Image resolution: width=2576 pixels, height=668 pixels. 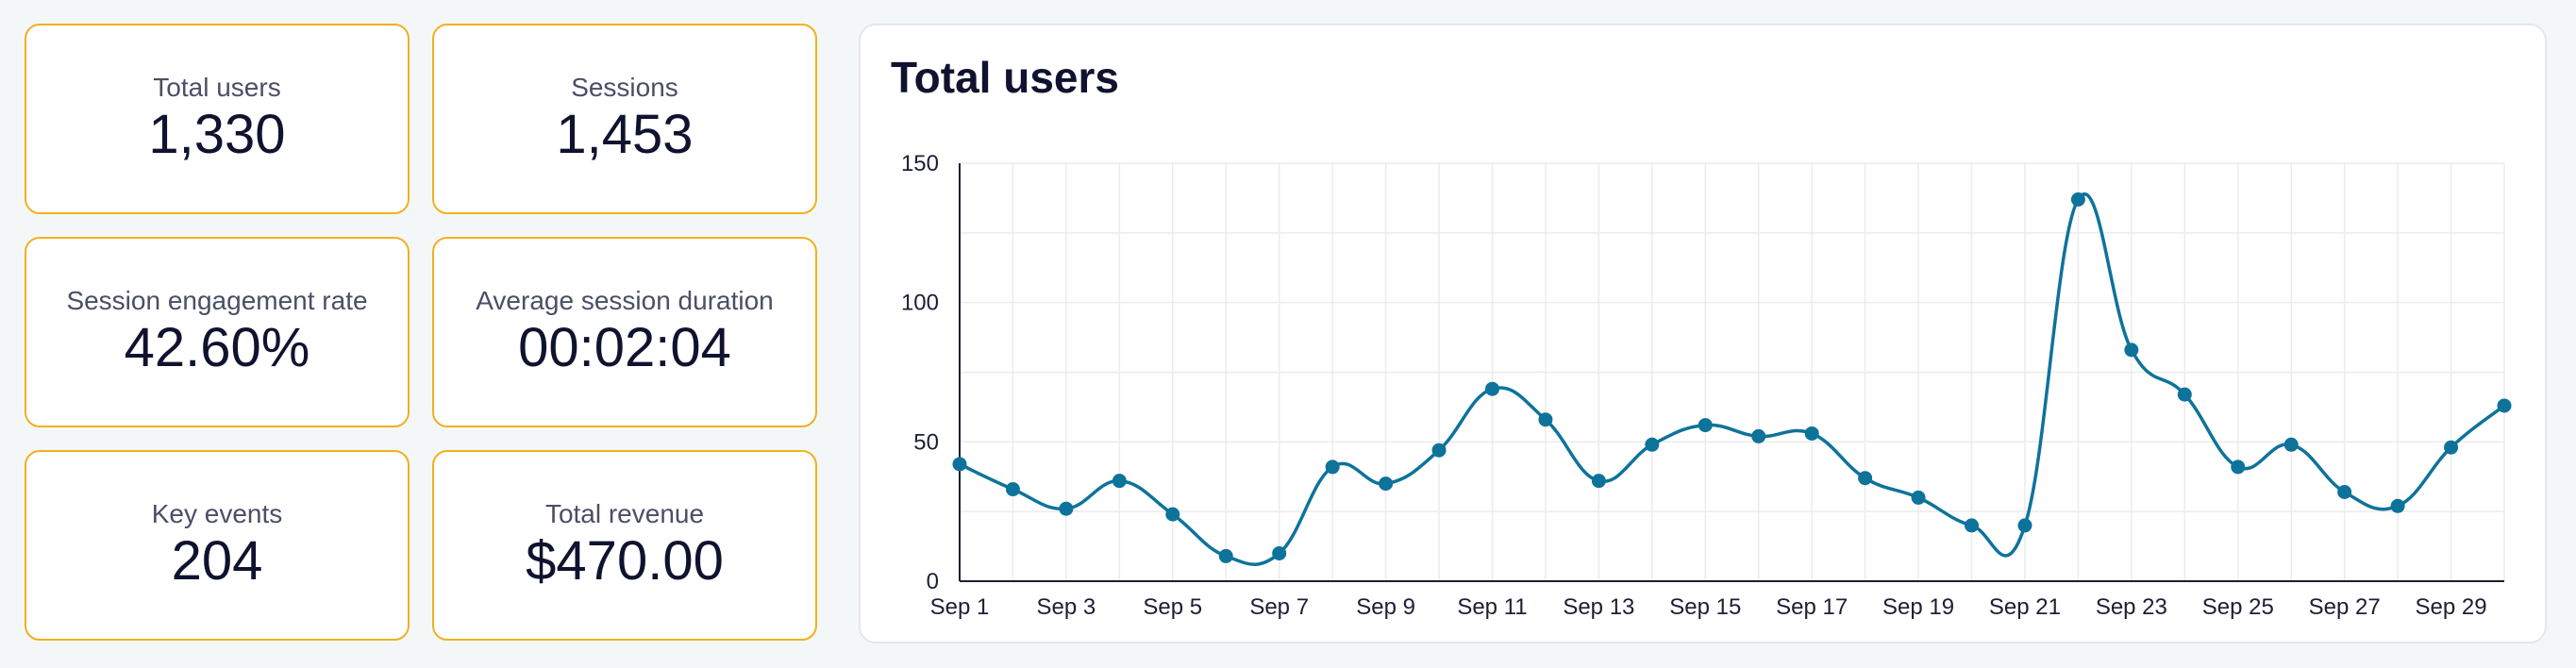 I want to click on x-tick-label: Sep 19, so click(x=1918, y=607).